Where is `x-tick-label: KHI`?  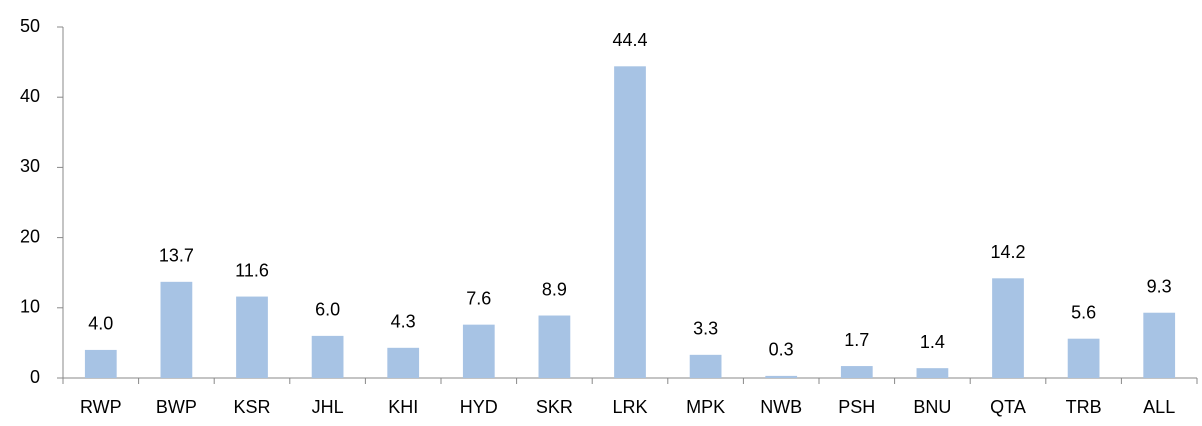
x-tick-label: KHI is located at coordinates (403, 407).